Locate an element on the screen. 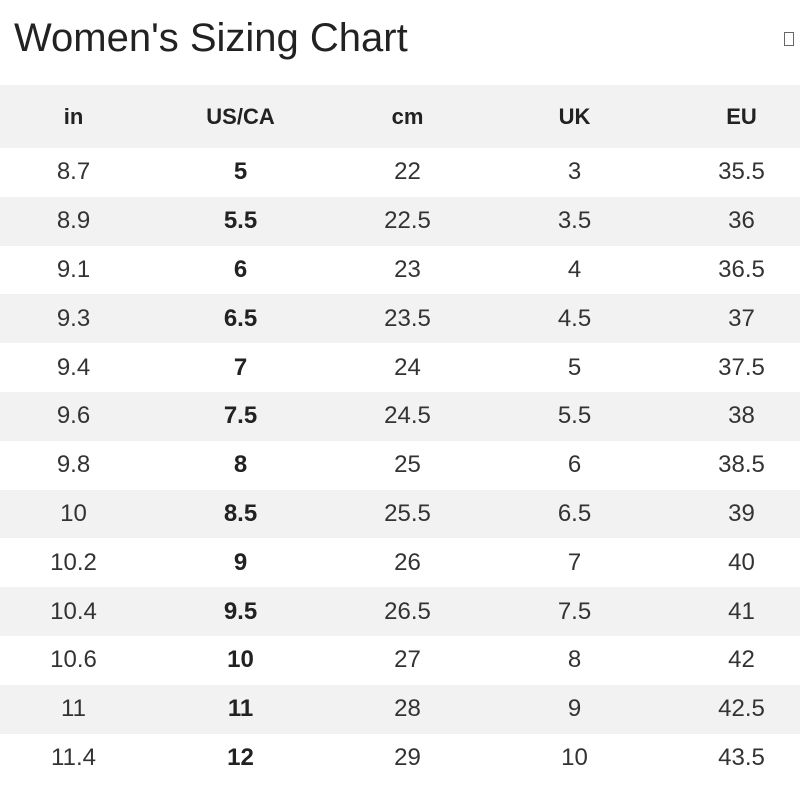 Image resolution: width=800 pixels, height=789 pixels. table-cell: 37.5 is located at coordinates (741, 367).